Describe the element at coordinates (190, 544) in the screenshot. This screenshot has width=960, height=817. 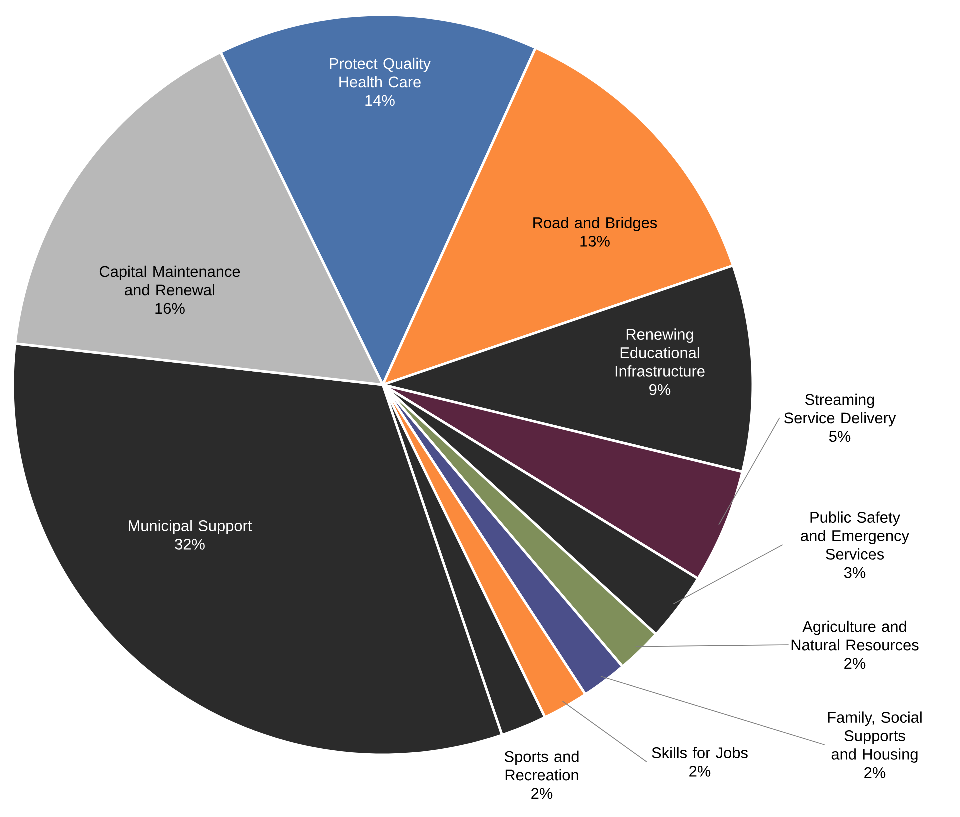
I see `data-label: 32%` at that location.